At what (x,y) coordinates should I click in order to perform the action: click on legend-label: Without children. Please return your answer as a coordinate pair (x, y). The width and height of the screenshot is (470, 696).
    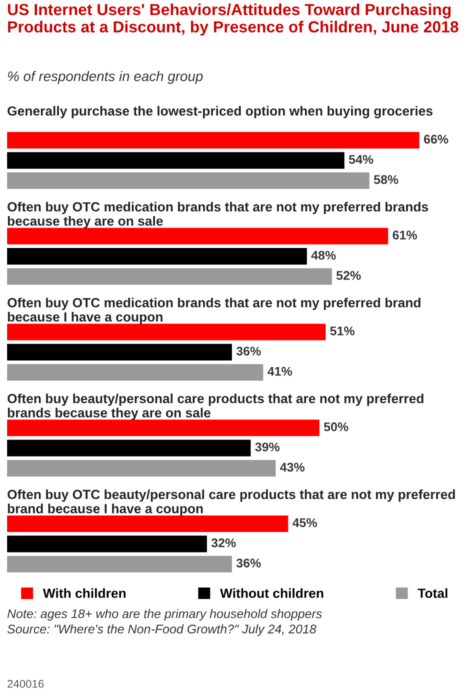
    Looking at the image, I should click on (272, 593).